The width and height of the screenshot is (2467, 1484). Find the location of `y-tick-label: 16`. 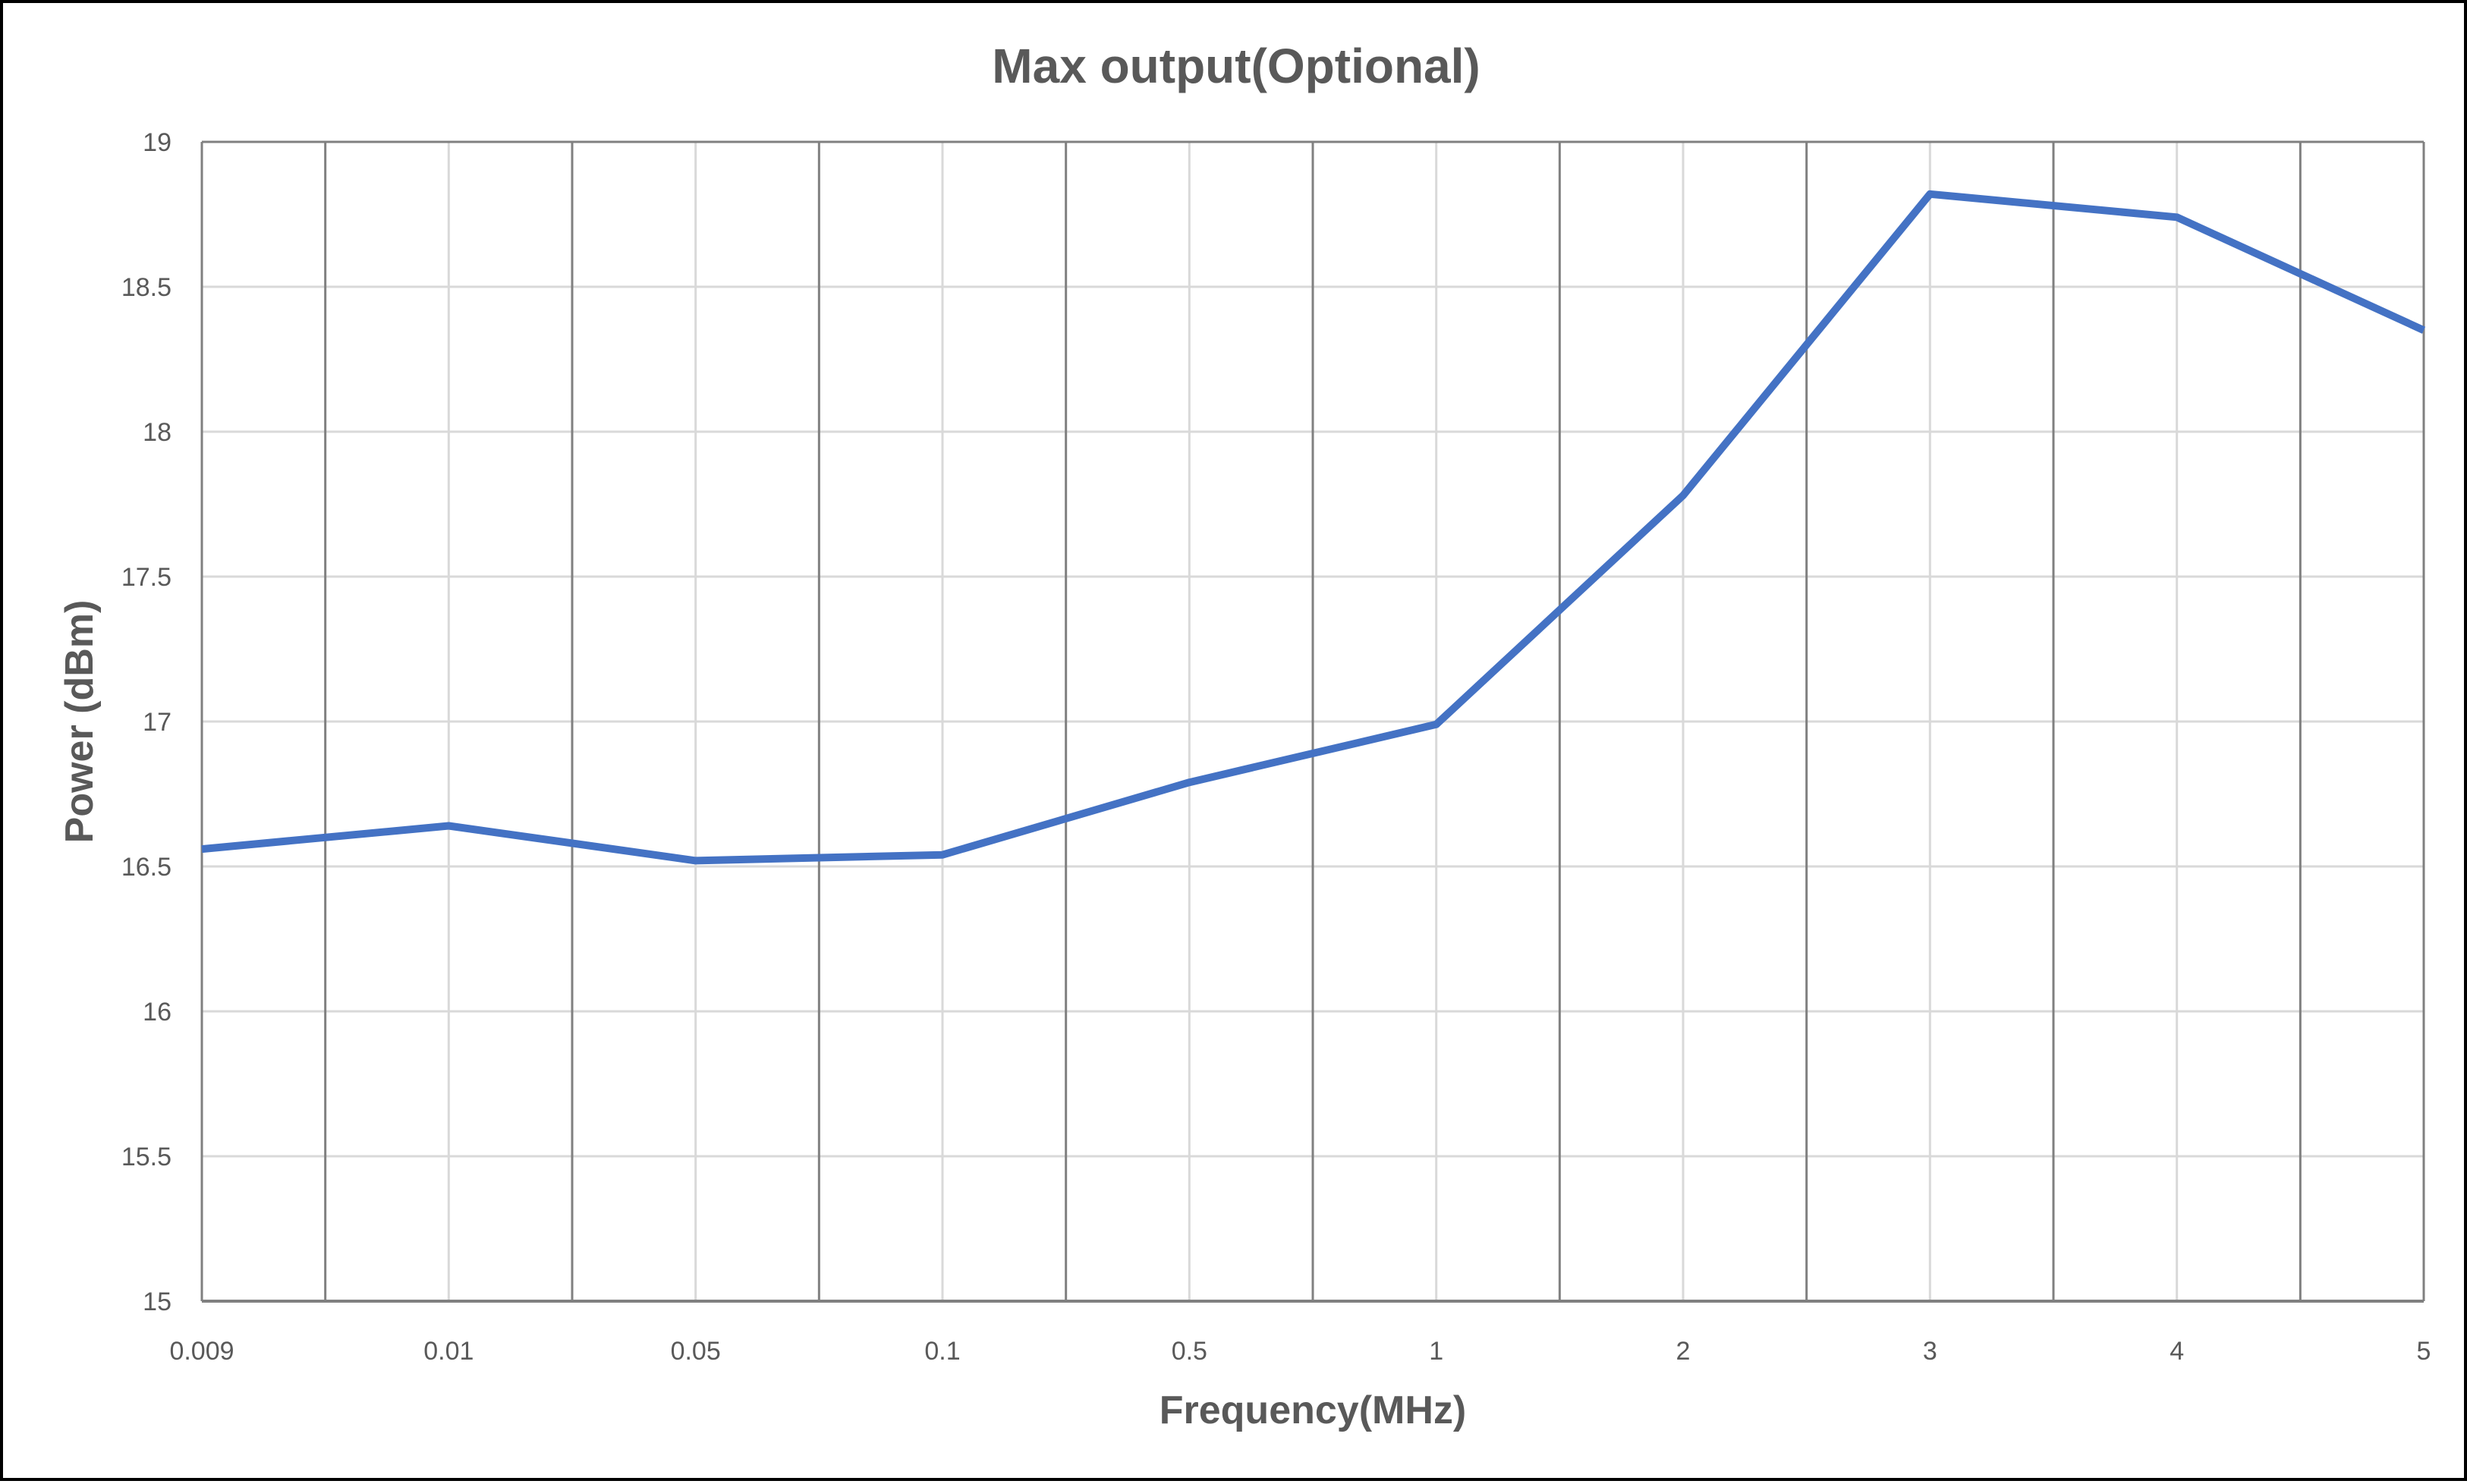

y-tick-label: 16 is located at coordinates (157, 1012).